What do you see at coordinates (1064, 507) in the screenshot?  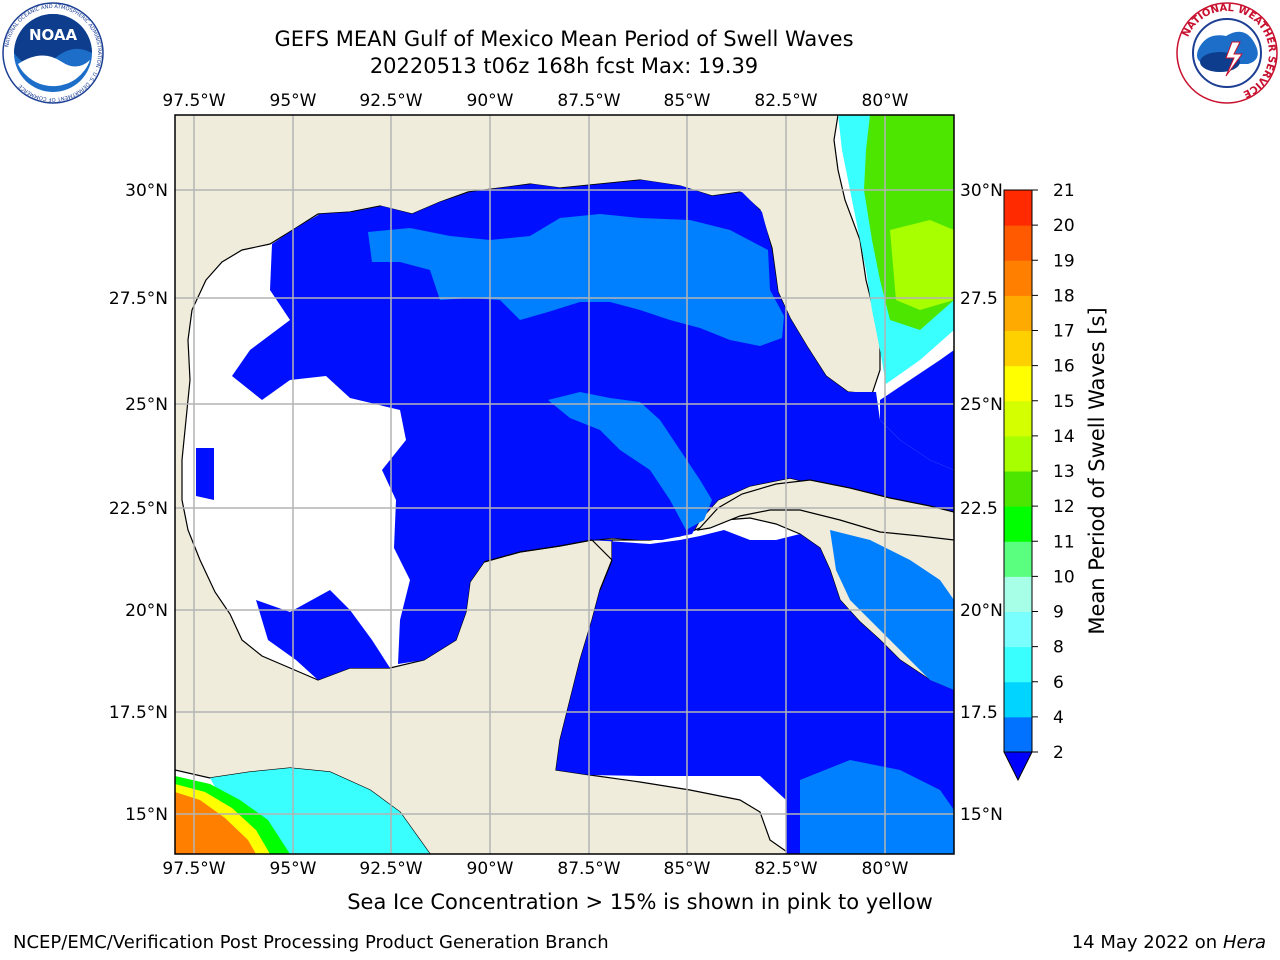 I see `colorbar-tick-label: 12` at bounding box center [1064, 507].